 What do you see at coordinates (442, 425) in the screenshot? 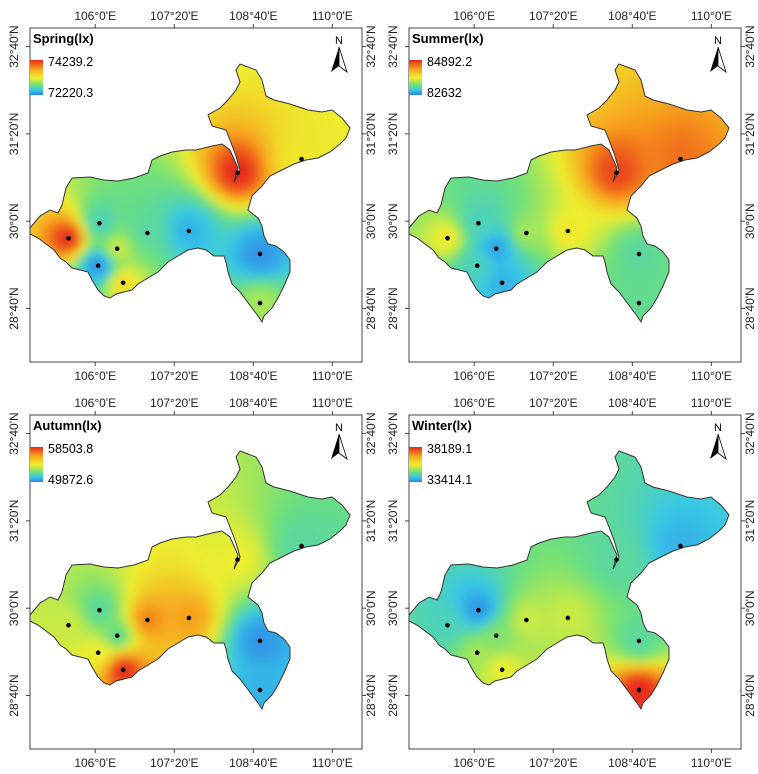
I see `panel-title: Winter(lx)` at bounding box center [442, 425].